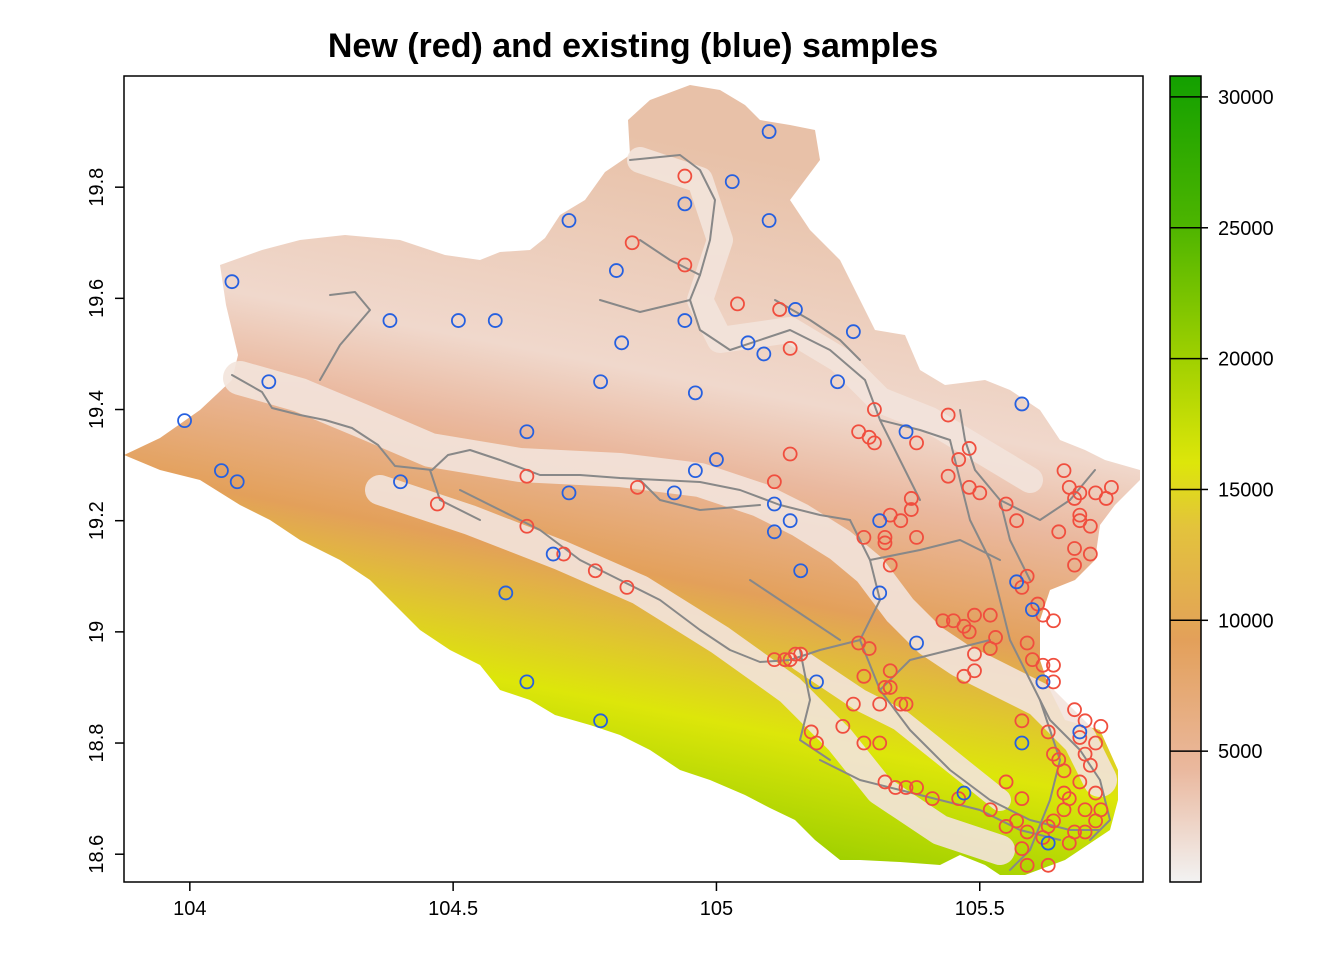 This screenshot has height=960, width=1344. Describe the element at coordinates (97, 520) in the screenshot. I see `y-tick-label: 19.2` at that location.